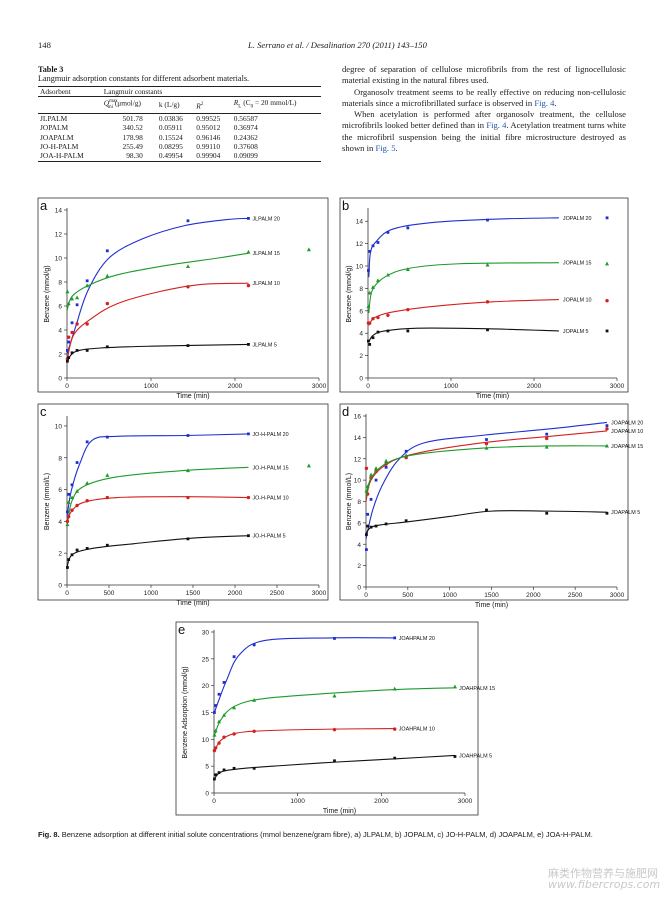 This screenshot has width=672, height=897. I want to click on y-tick-label: 8, so click(359, 502).